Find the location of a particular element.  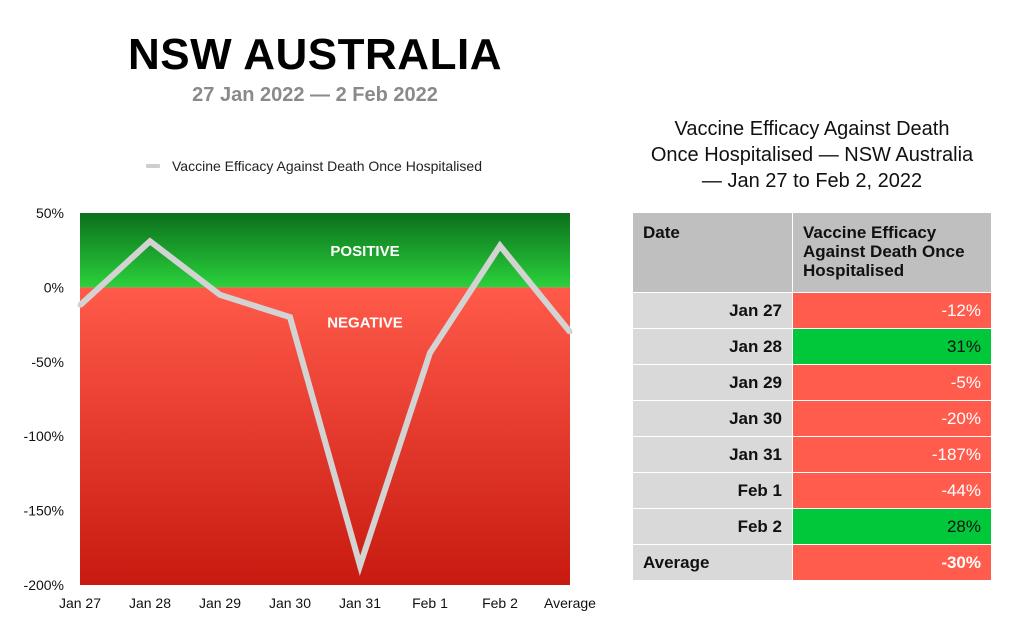

table-title-line-1: Vaccine Efficacy Against Death is located at coordinates (812, 129).